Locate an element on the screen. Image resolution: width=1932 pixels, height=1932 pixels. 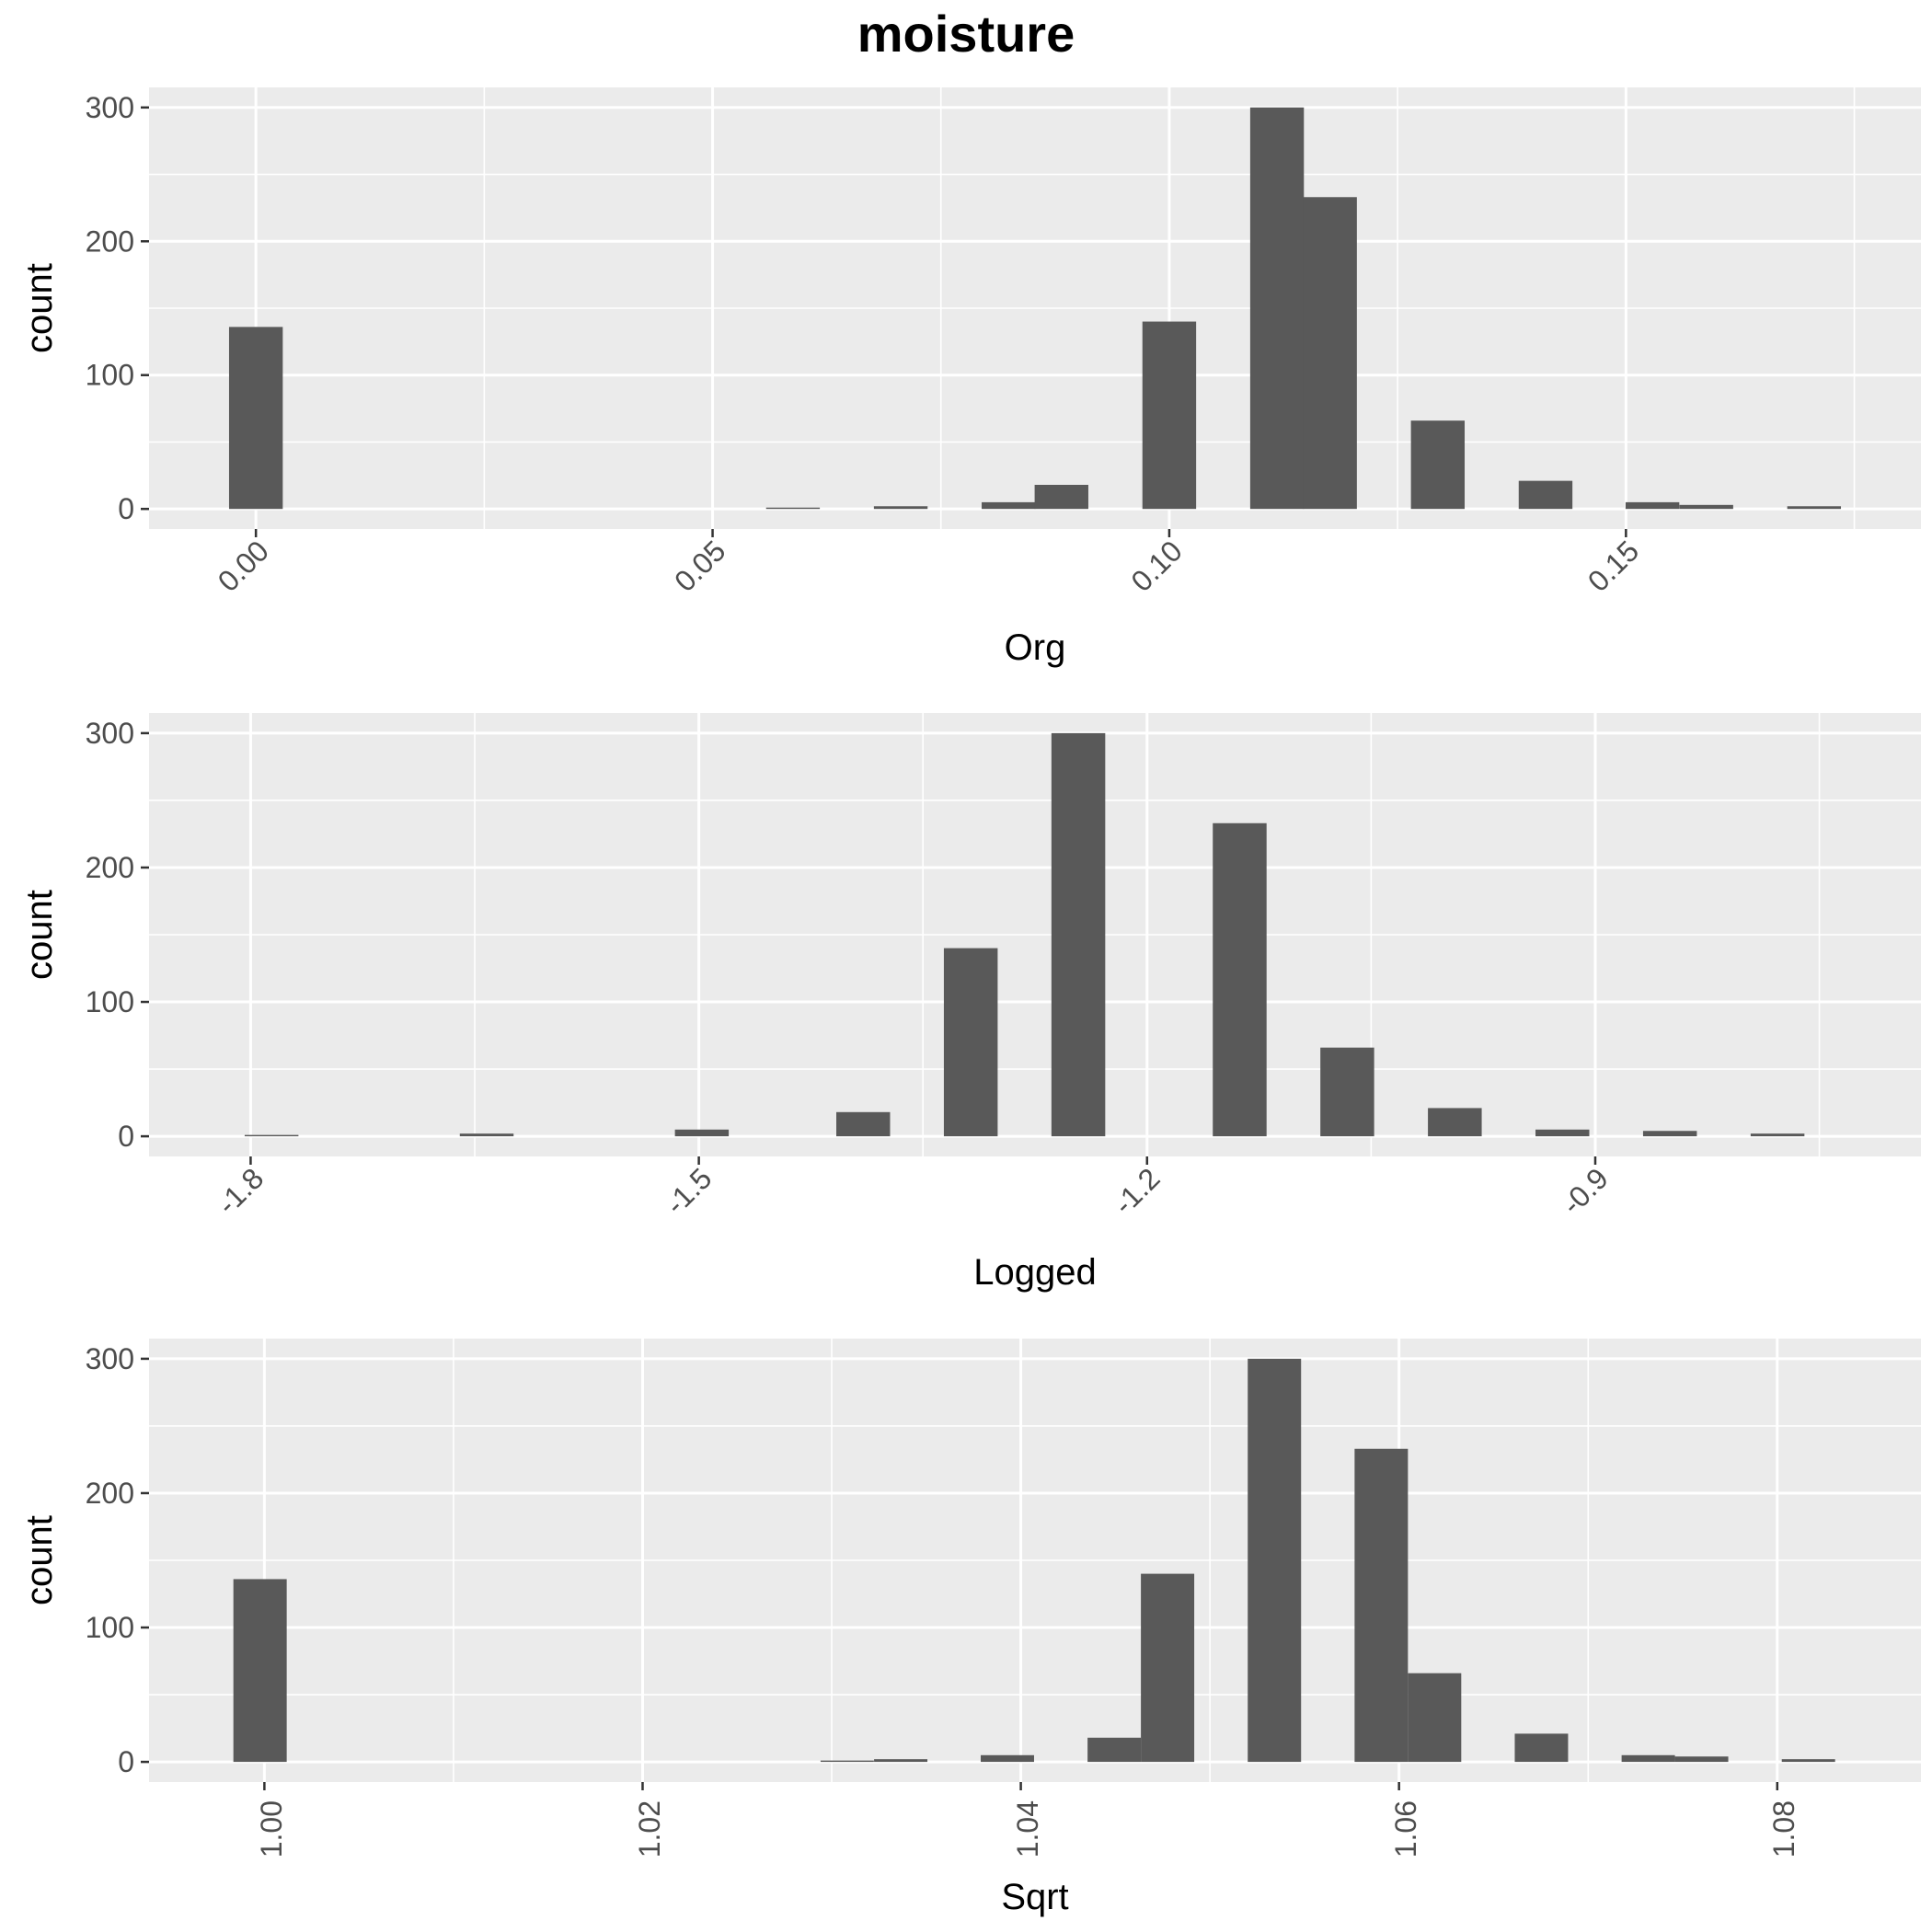
x-axis-title: Org is located at coordinates (1035, 647).